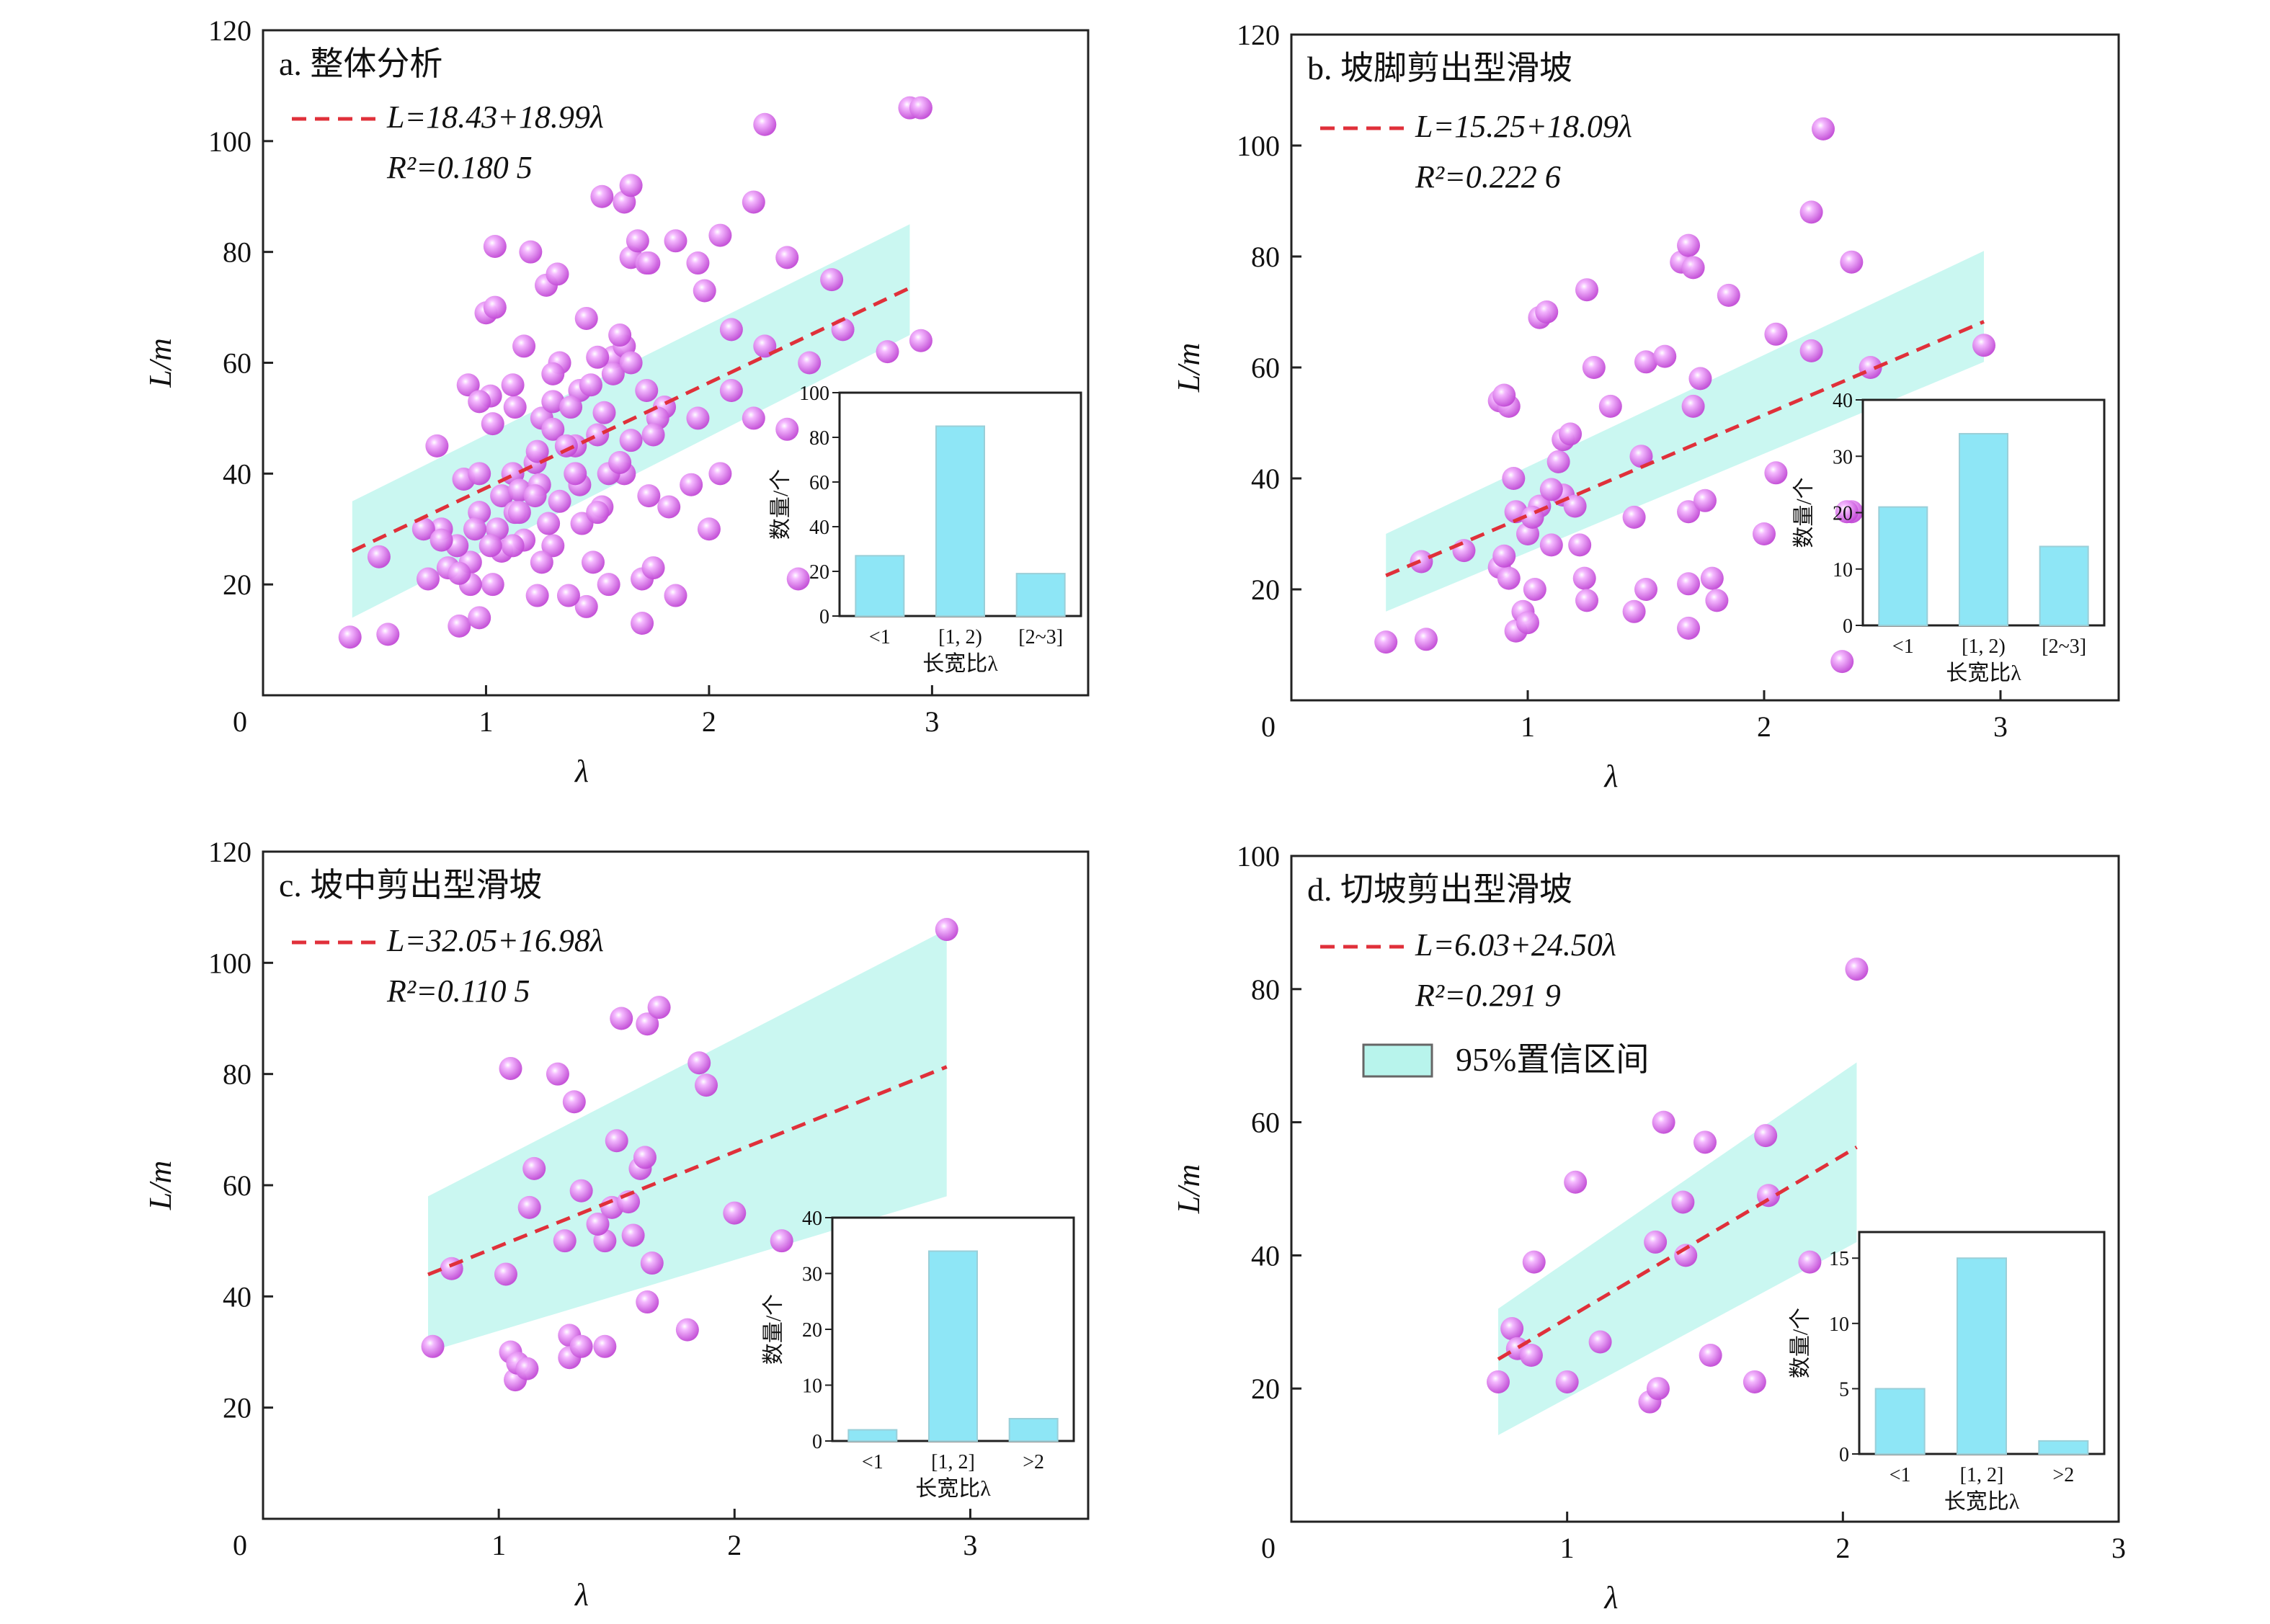  Describe the element at coordinates (819, 483) in the screenshot. I see `inset-y-tick-label: 60` at that location.